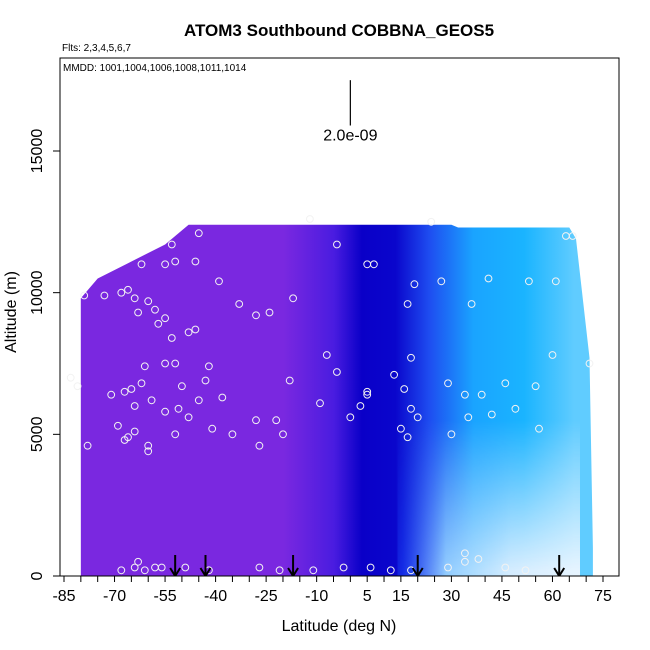 Image resolution: width=650 pixels, height=650 pixels. What do you see at coordinates (502, 596) in the screenshot?
I see `x-tick-label: 45` at bounding box center [502, 596].